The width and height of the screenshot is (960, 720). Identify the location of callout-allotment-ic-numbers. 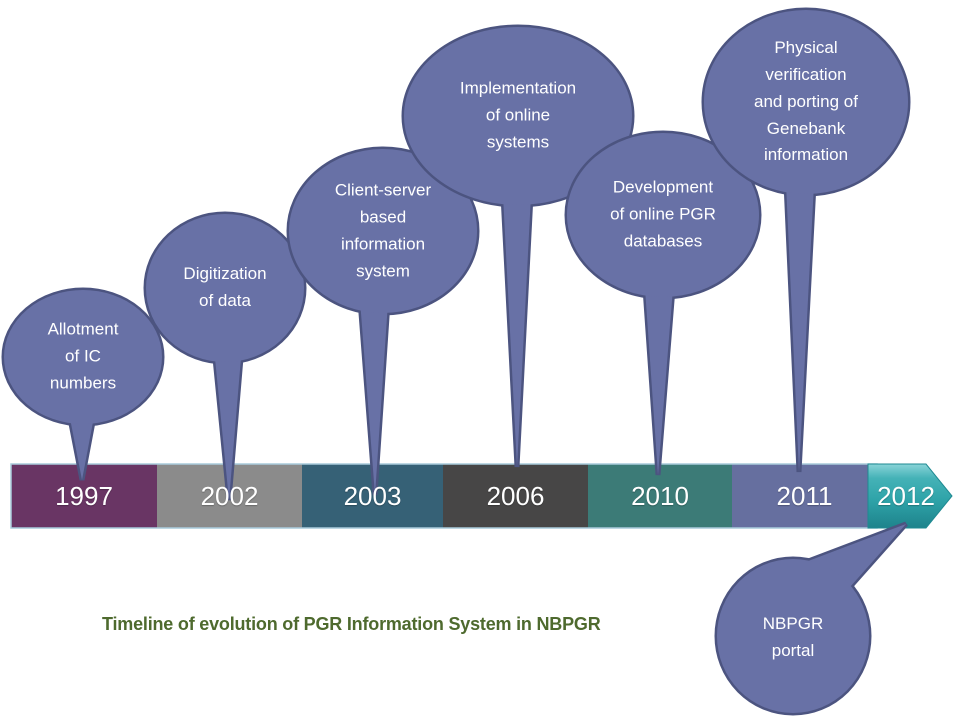
(83, 384).